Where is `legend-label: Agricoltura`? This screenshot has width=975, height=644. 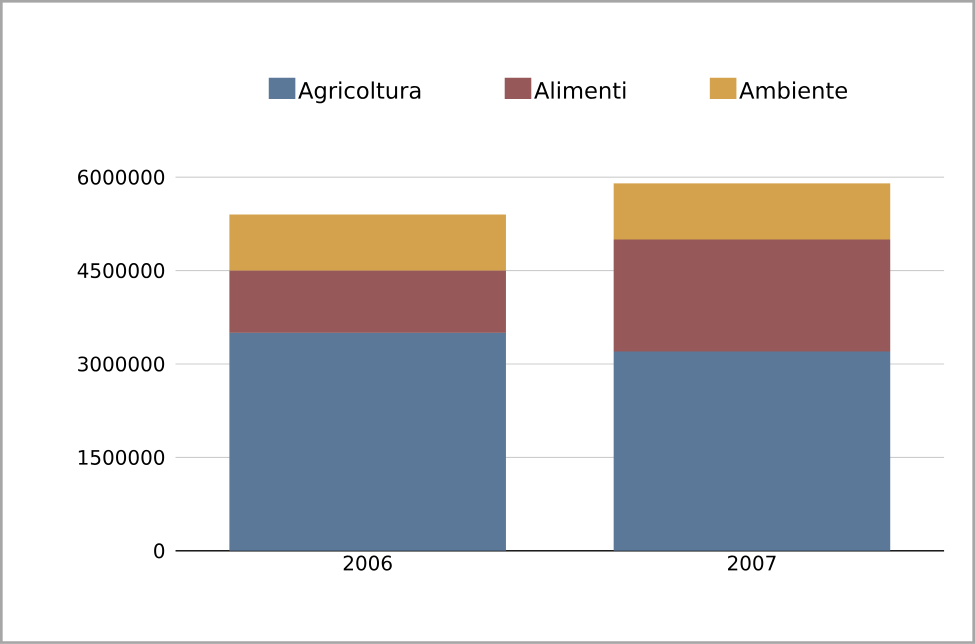 legend-label: Agricoltura is located at coordinates (359, 92).